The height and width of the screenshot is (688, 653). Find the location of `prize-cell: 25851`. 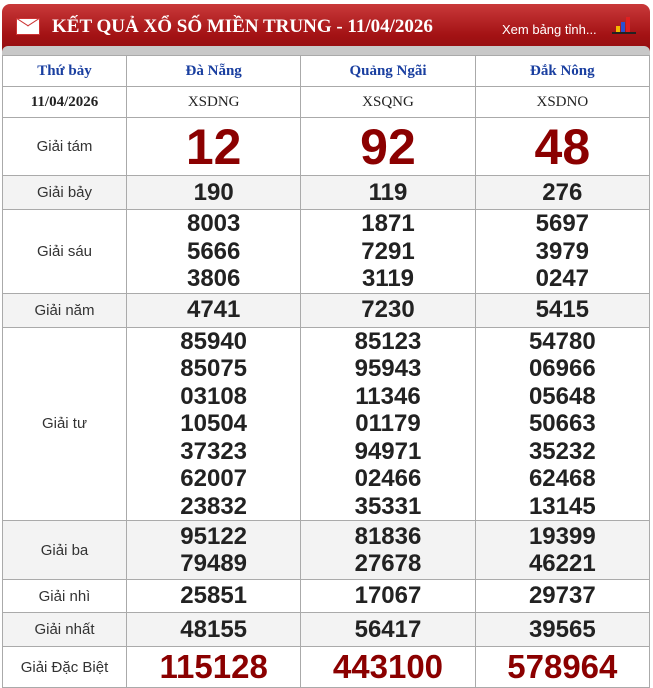

prize-cell: 25851 is located at coordinates (213, 596).